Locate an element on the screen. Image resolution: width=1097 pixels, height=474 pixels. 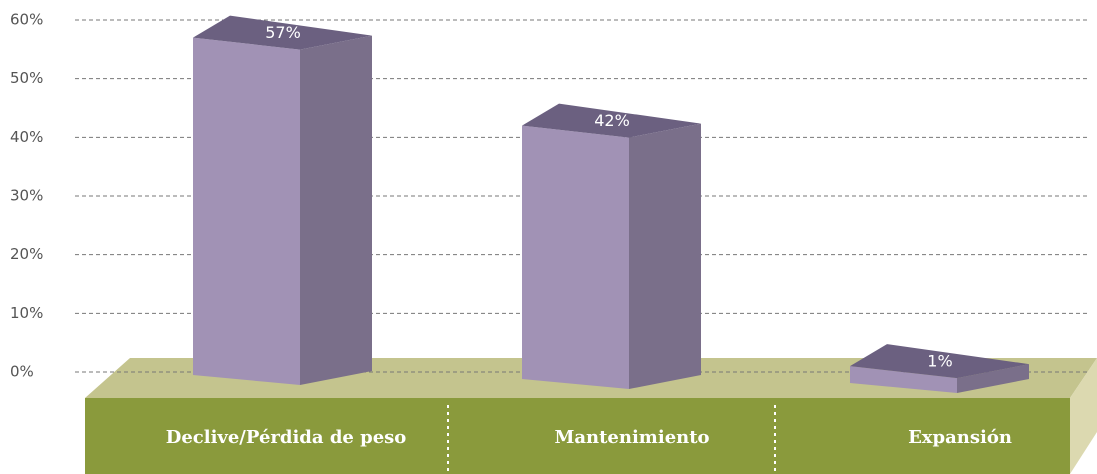
category-label: Mantenimiento is located at coordinates (631, 437).